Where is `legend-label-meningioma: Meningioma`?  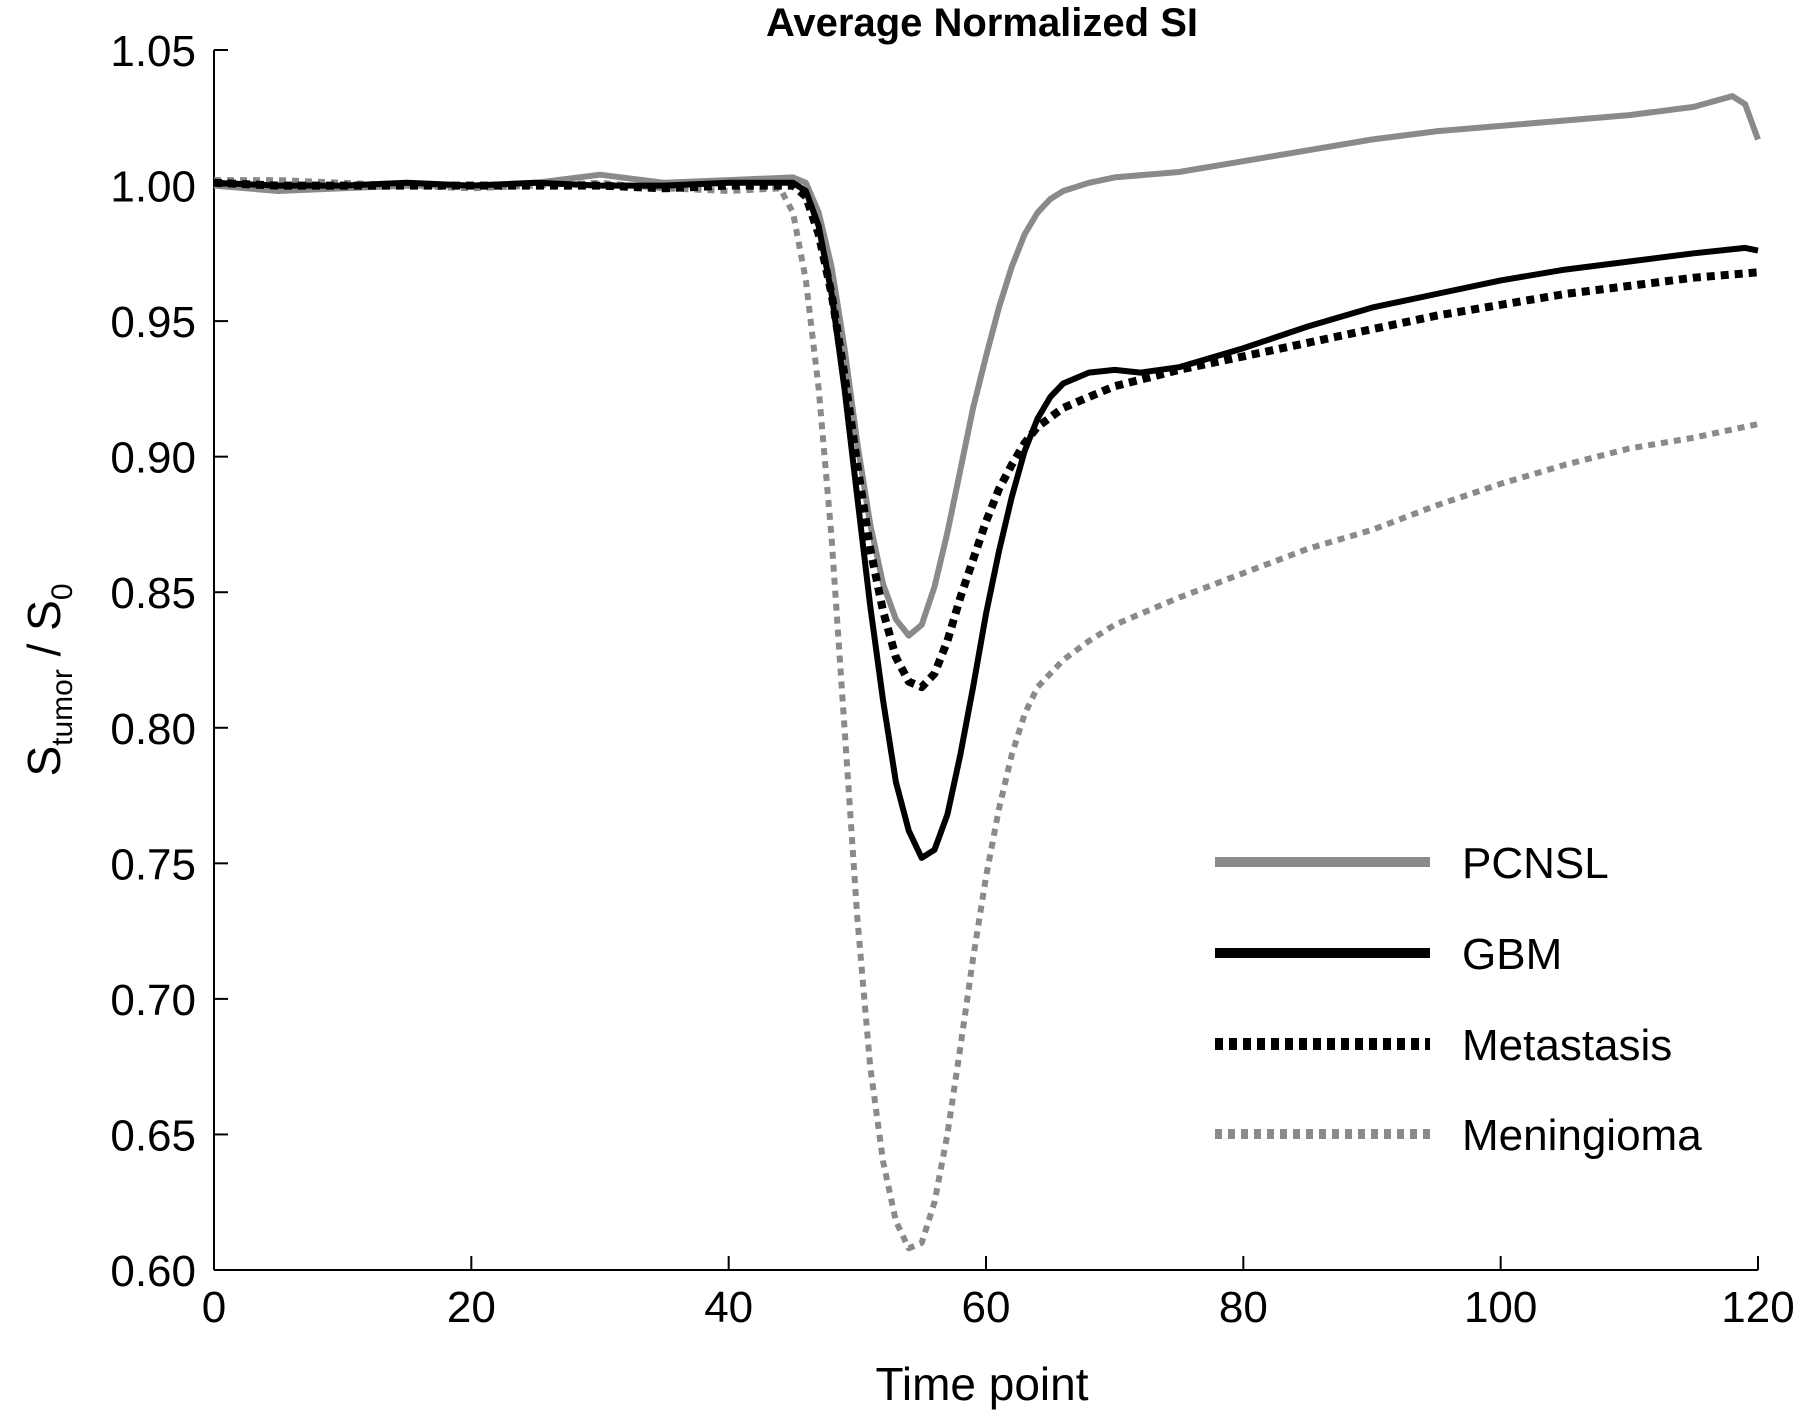
legend-label-meningioma: Meningioma is located at coordinates (1582, 1135).